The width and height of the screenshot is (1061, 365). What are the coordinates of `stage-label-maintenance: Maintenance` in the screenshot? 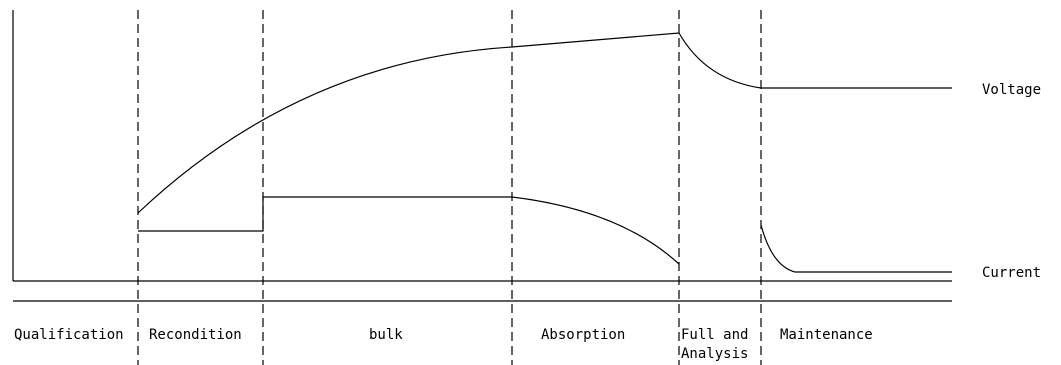 It's located at (826, 335).